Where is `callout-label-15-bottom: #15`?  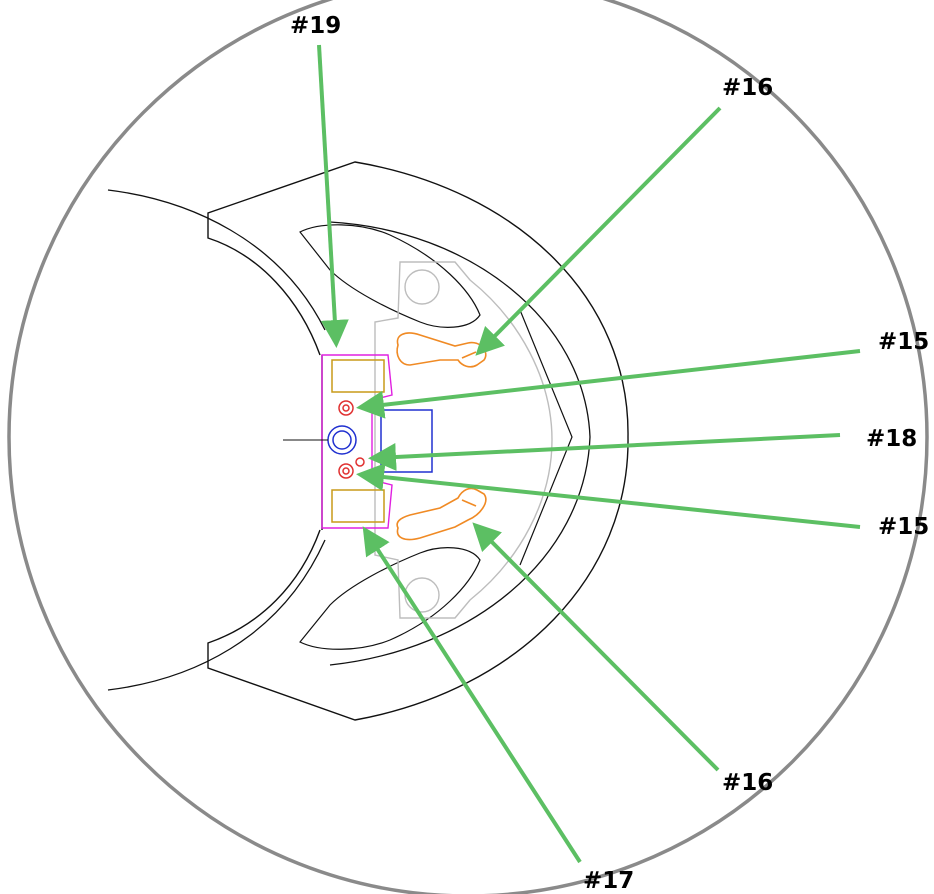 callout-label-15-bottom: #15 is located at coordinates (903, 527).